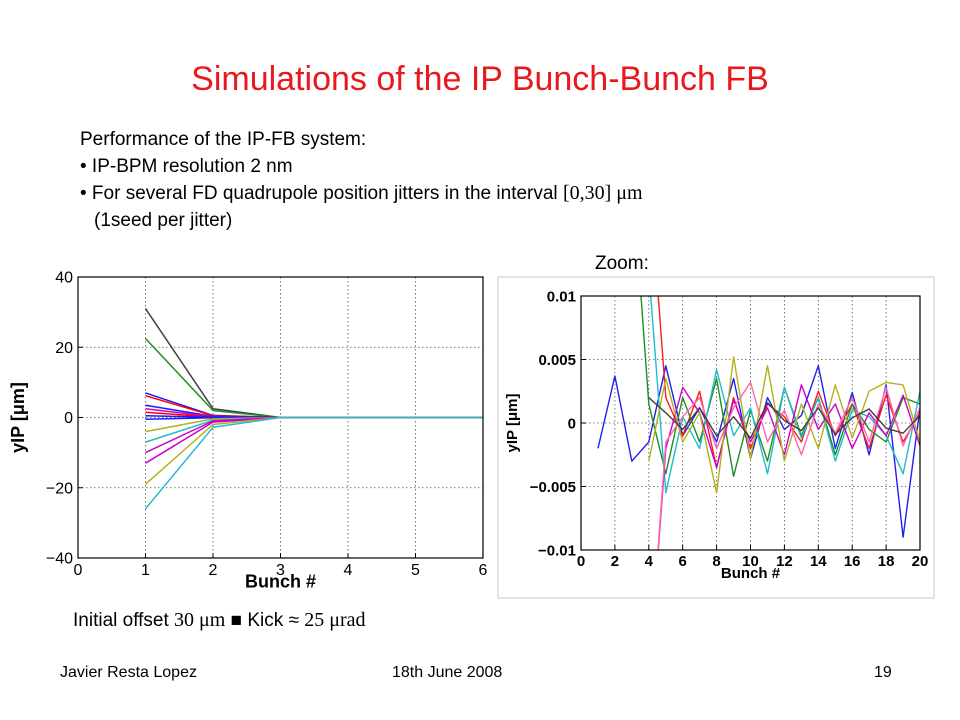 The height and width of the screenshot is (720, 960). Describe the element at coordinates (335, 620) in the screenshot. I see `caption-kick-value: 25 μrad` at that location.